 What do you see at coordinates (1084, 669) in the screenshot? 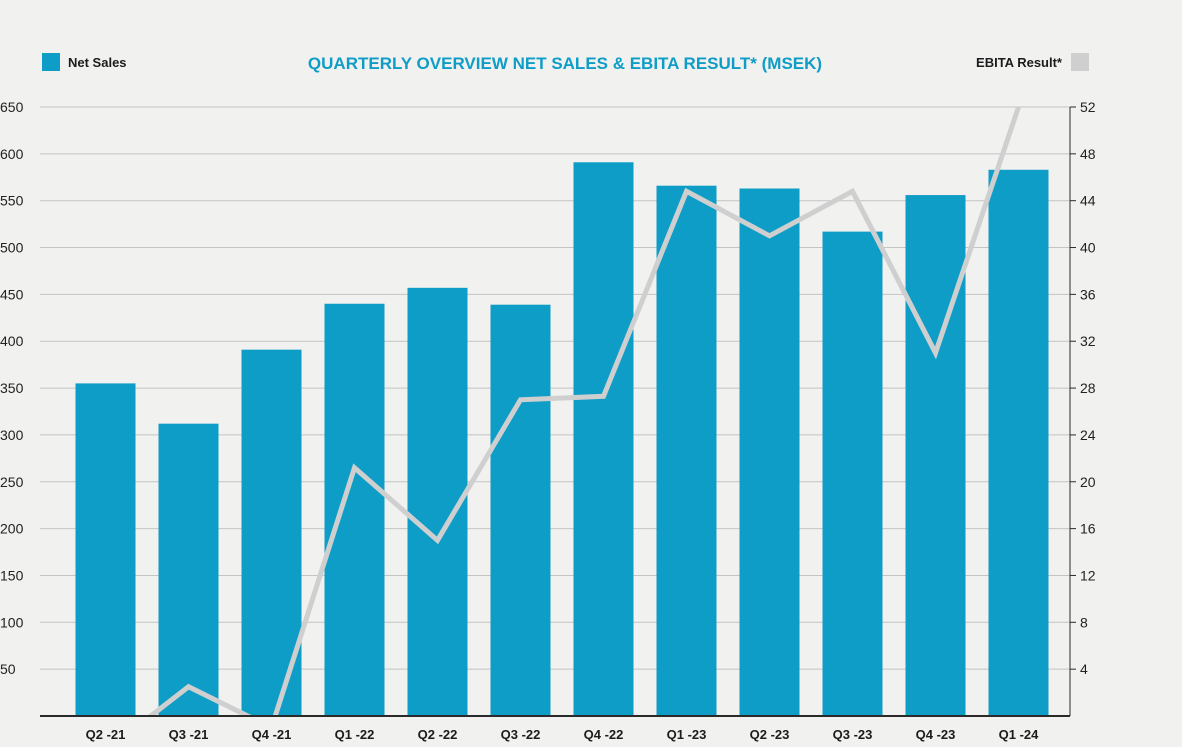
I see `y-right-tick-label: 4` at bounding box center [1084, 669].